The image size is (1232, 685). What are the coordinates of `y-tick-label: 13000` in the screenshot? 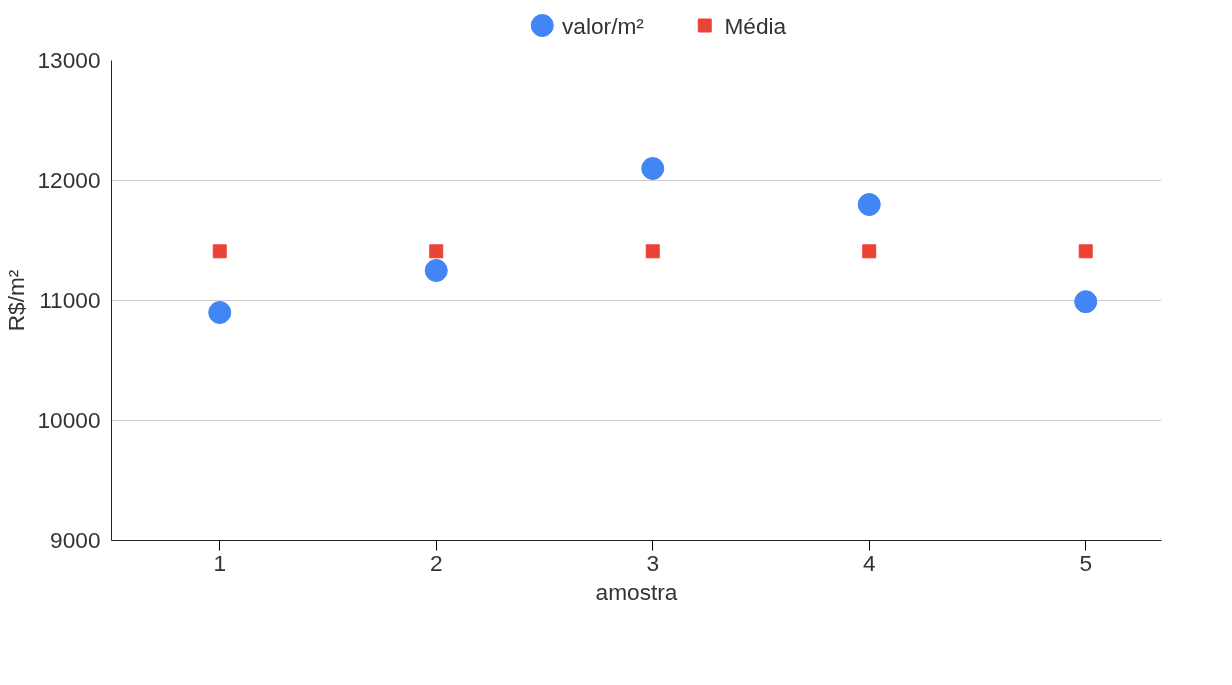 It's located at (69, 60).